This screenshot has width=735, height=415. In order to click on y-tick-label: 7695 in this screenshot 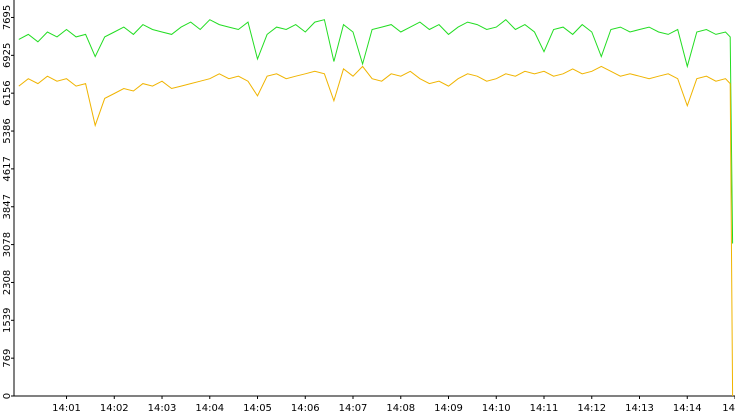, I will do `click(7, 17)`.